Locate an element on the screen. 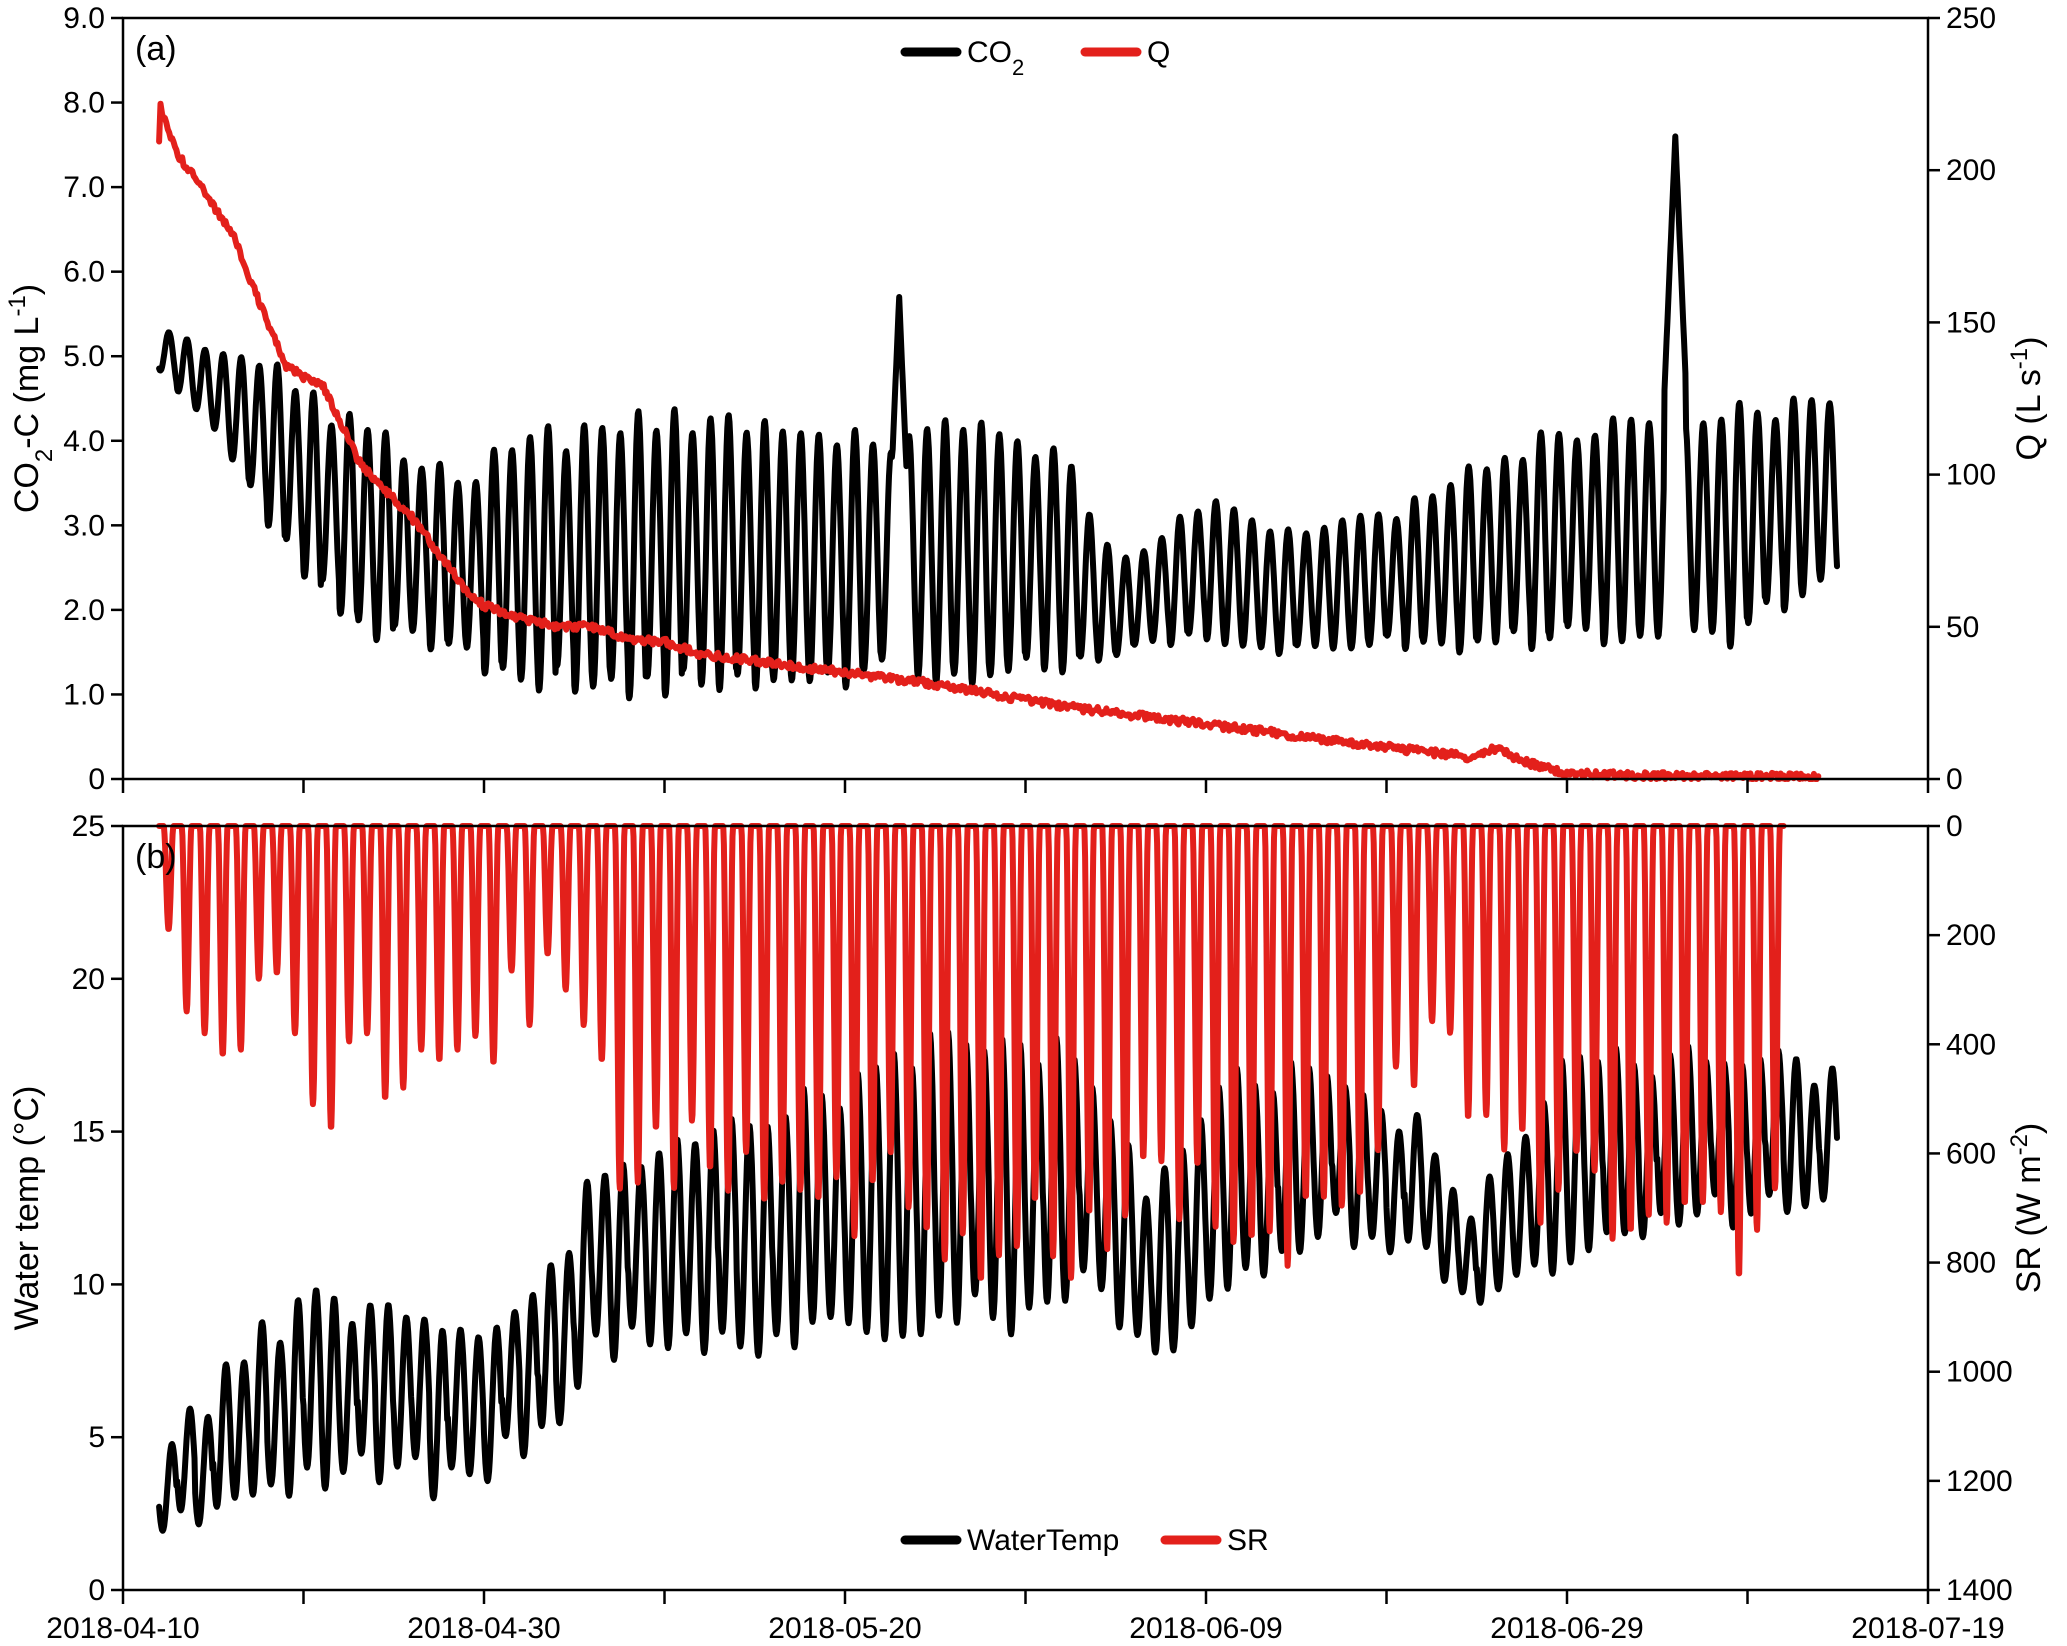  y-right-tick-label: 1000 is located at coordinates (1979, 1372).